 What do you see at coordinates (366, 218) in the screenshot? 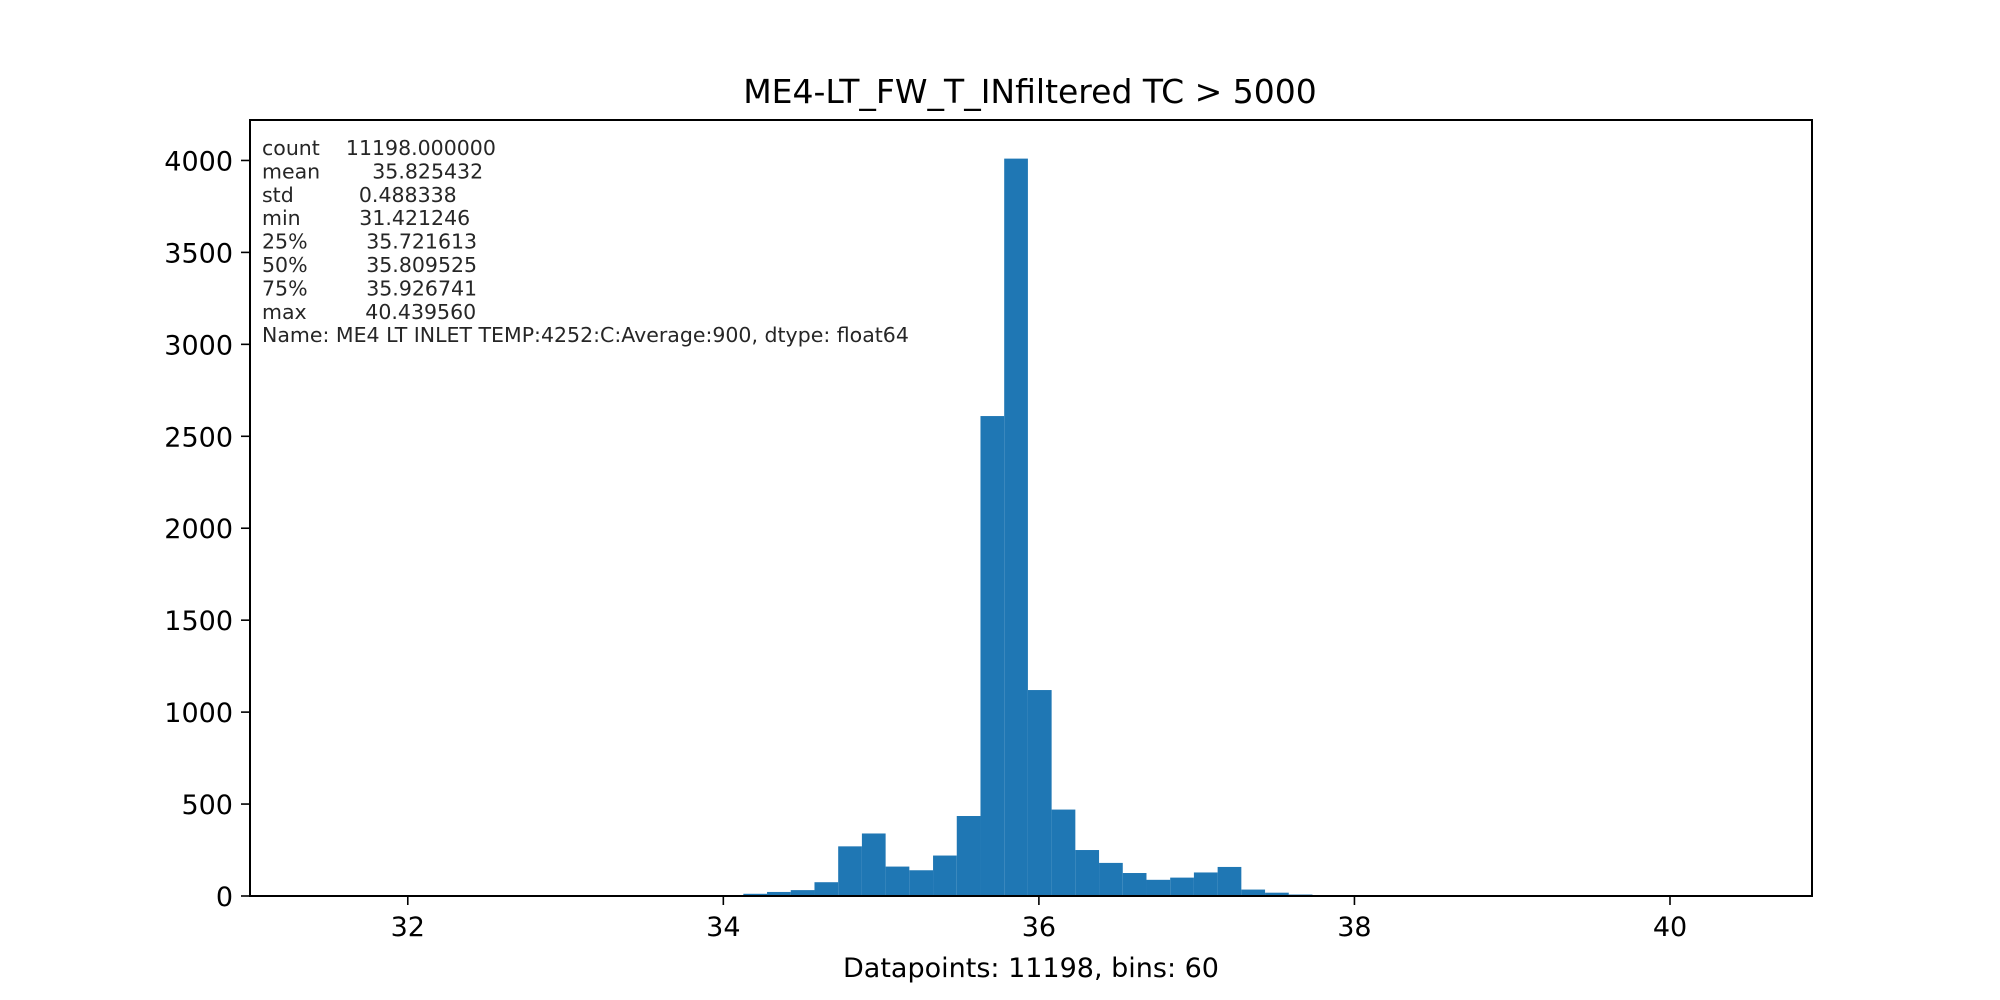
I see `stats-line: min 31.421246` at bounding box center [366, 218].